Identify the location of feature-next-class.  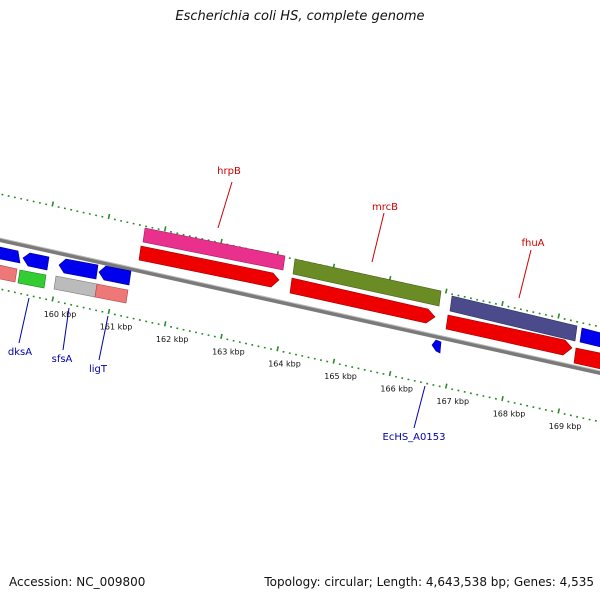
(589, 337).